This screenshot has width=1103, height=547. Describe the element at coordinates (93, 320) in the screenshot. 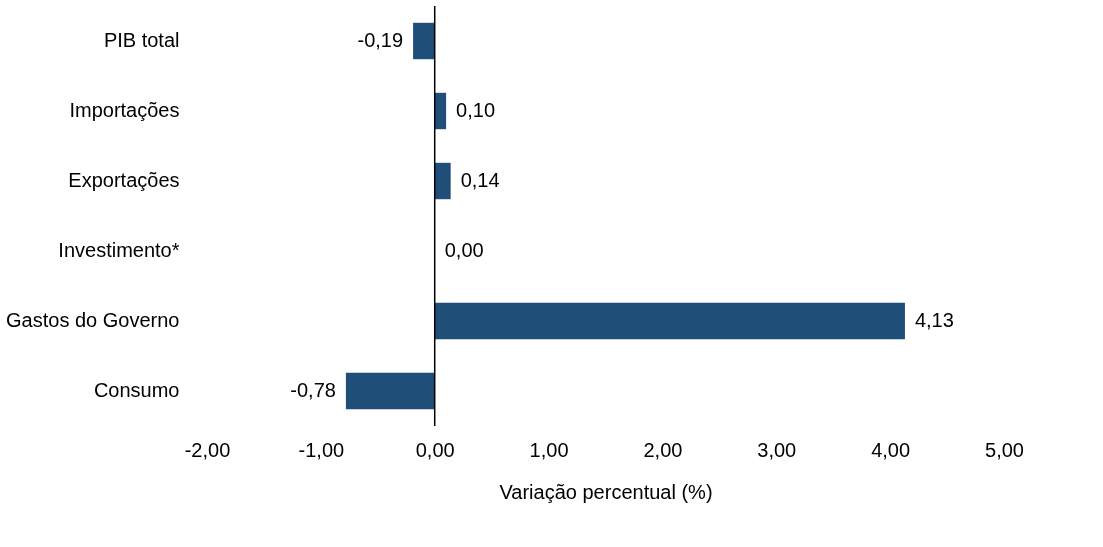

I see `y-tick-label: Gastos do Governo` at that location.